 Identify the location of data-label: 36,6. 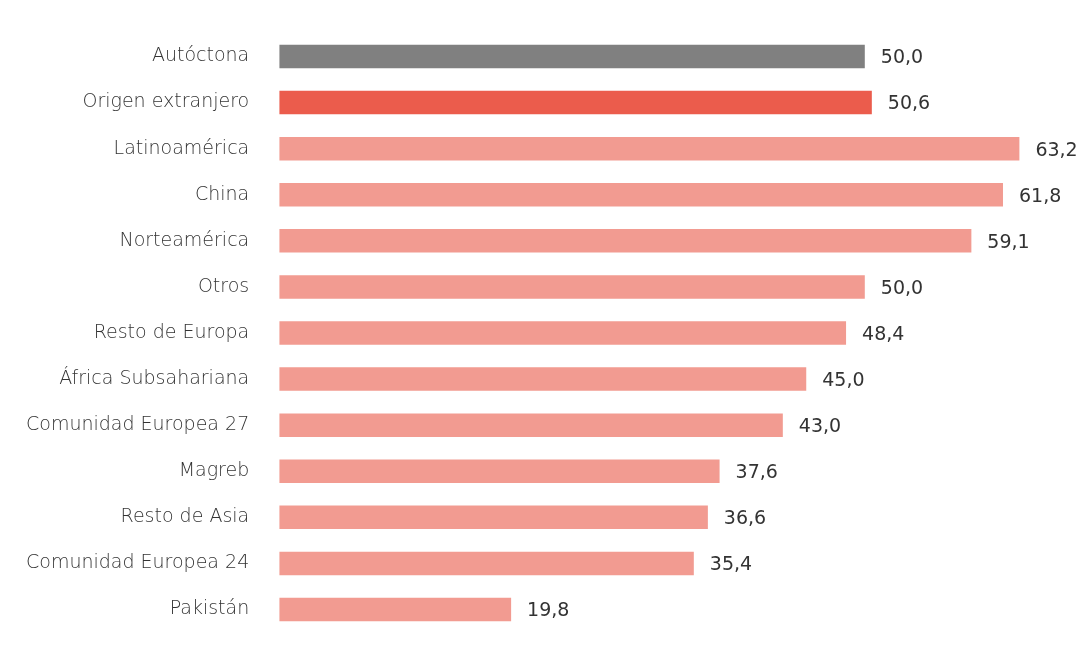
(745, 517).